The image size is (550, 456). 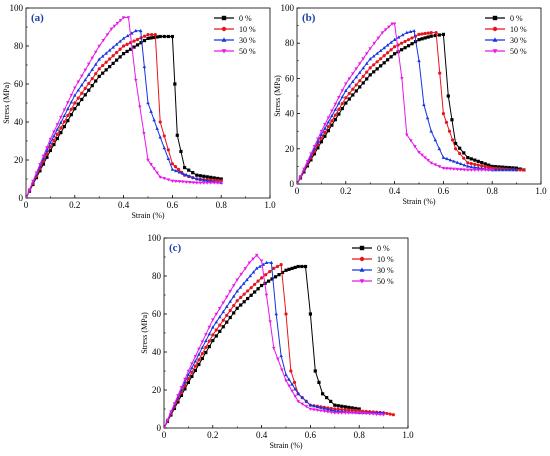 I want to click on x-axis-title: Strain (%), so click(x=285, y=445).